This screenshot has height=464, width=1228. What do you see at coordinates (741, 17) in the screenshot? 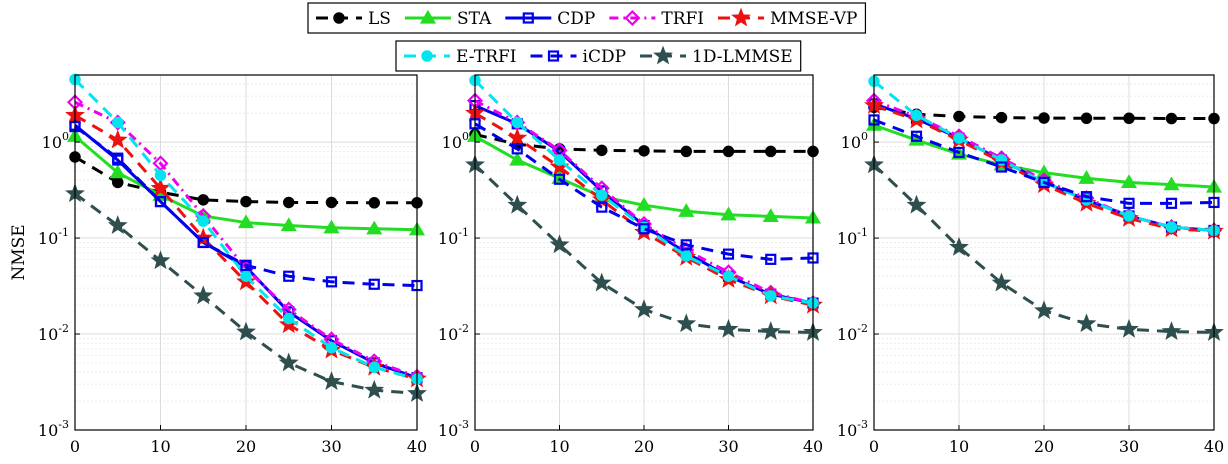
I see `legend-marker-mmse-vp` at bounding box center [741, 17].